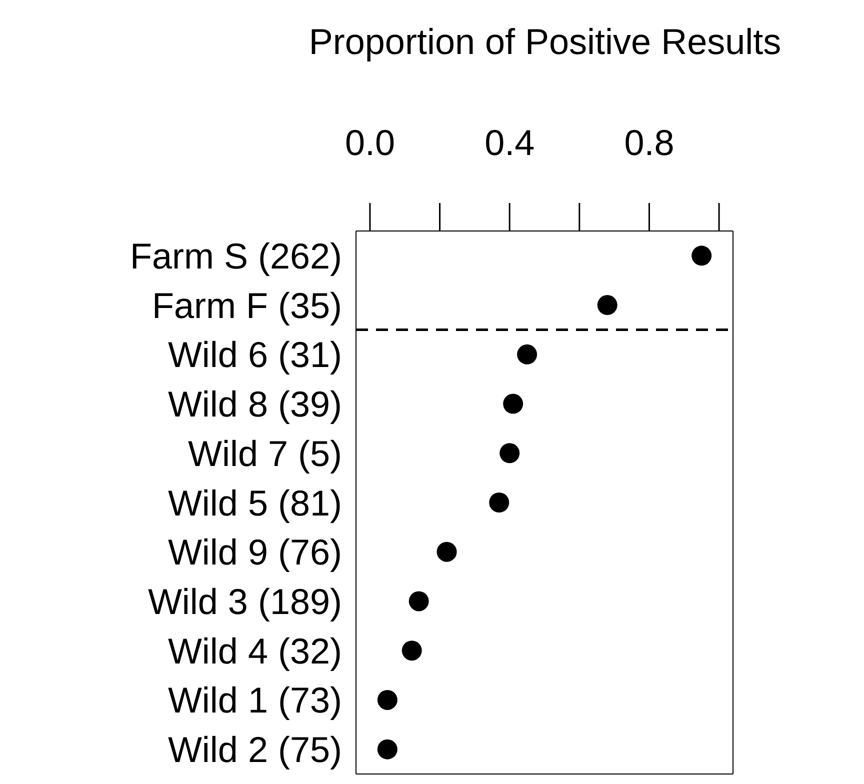  I want to click on y-tick-label: Wild 7 (5), so click(265, 453).